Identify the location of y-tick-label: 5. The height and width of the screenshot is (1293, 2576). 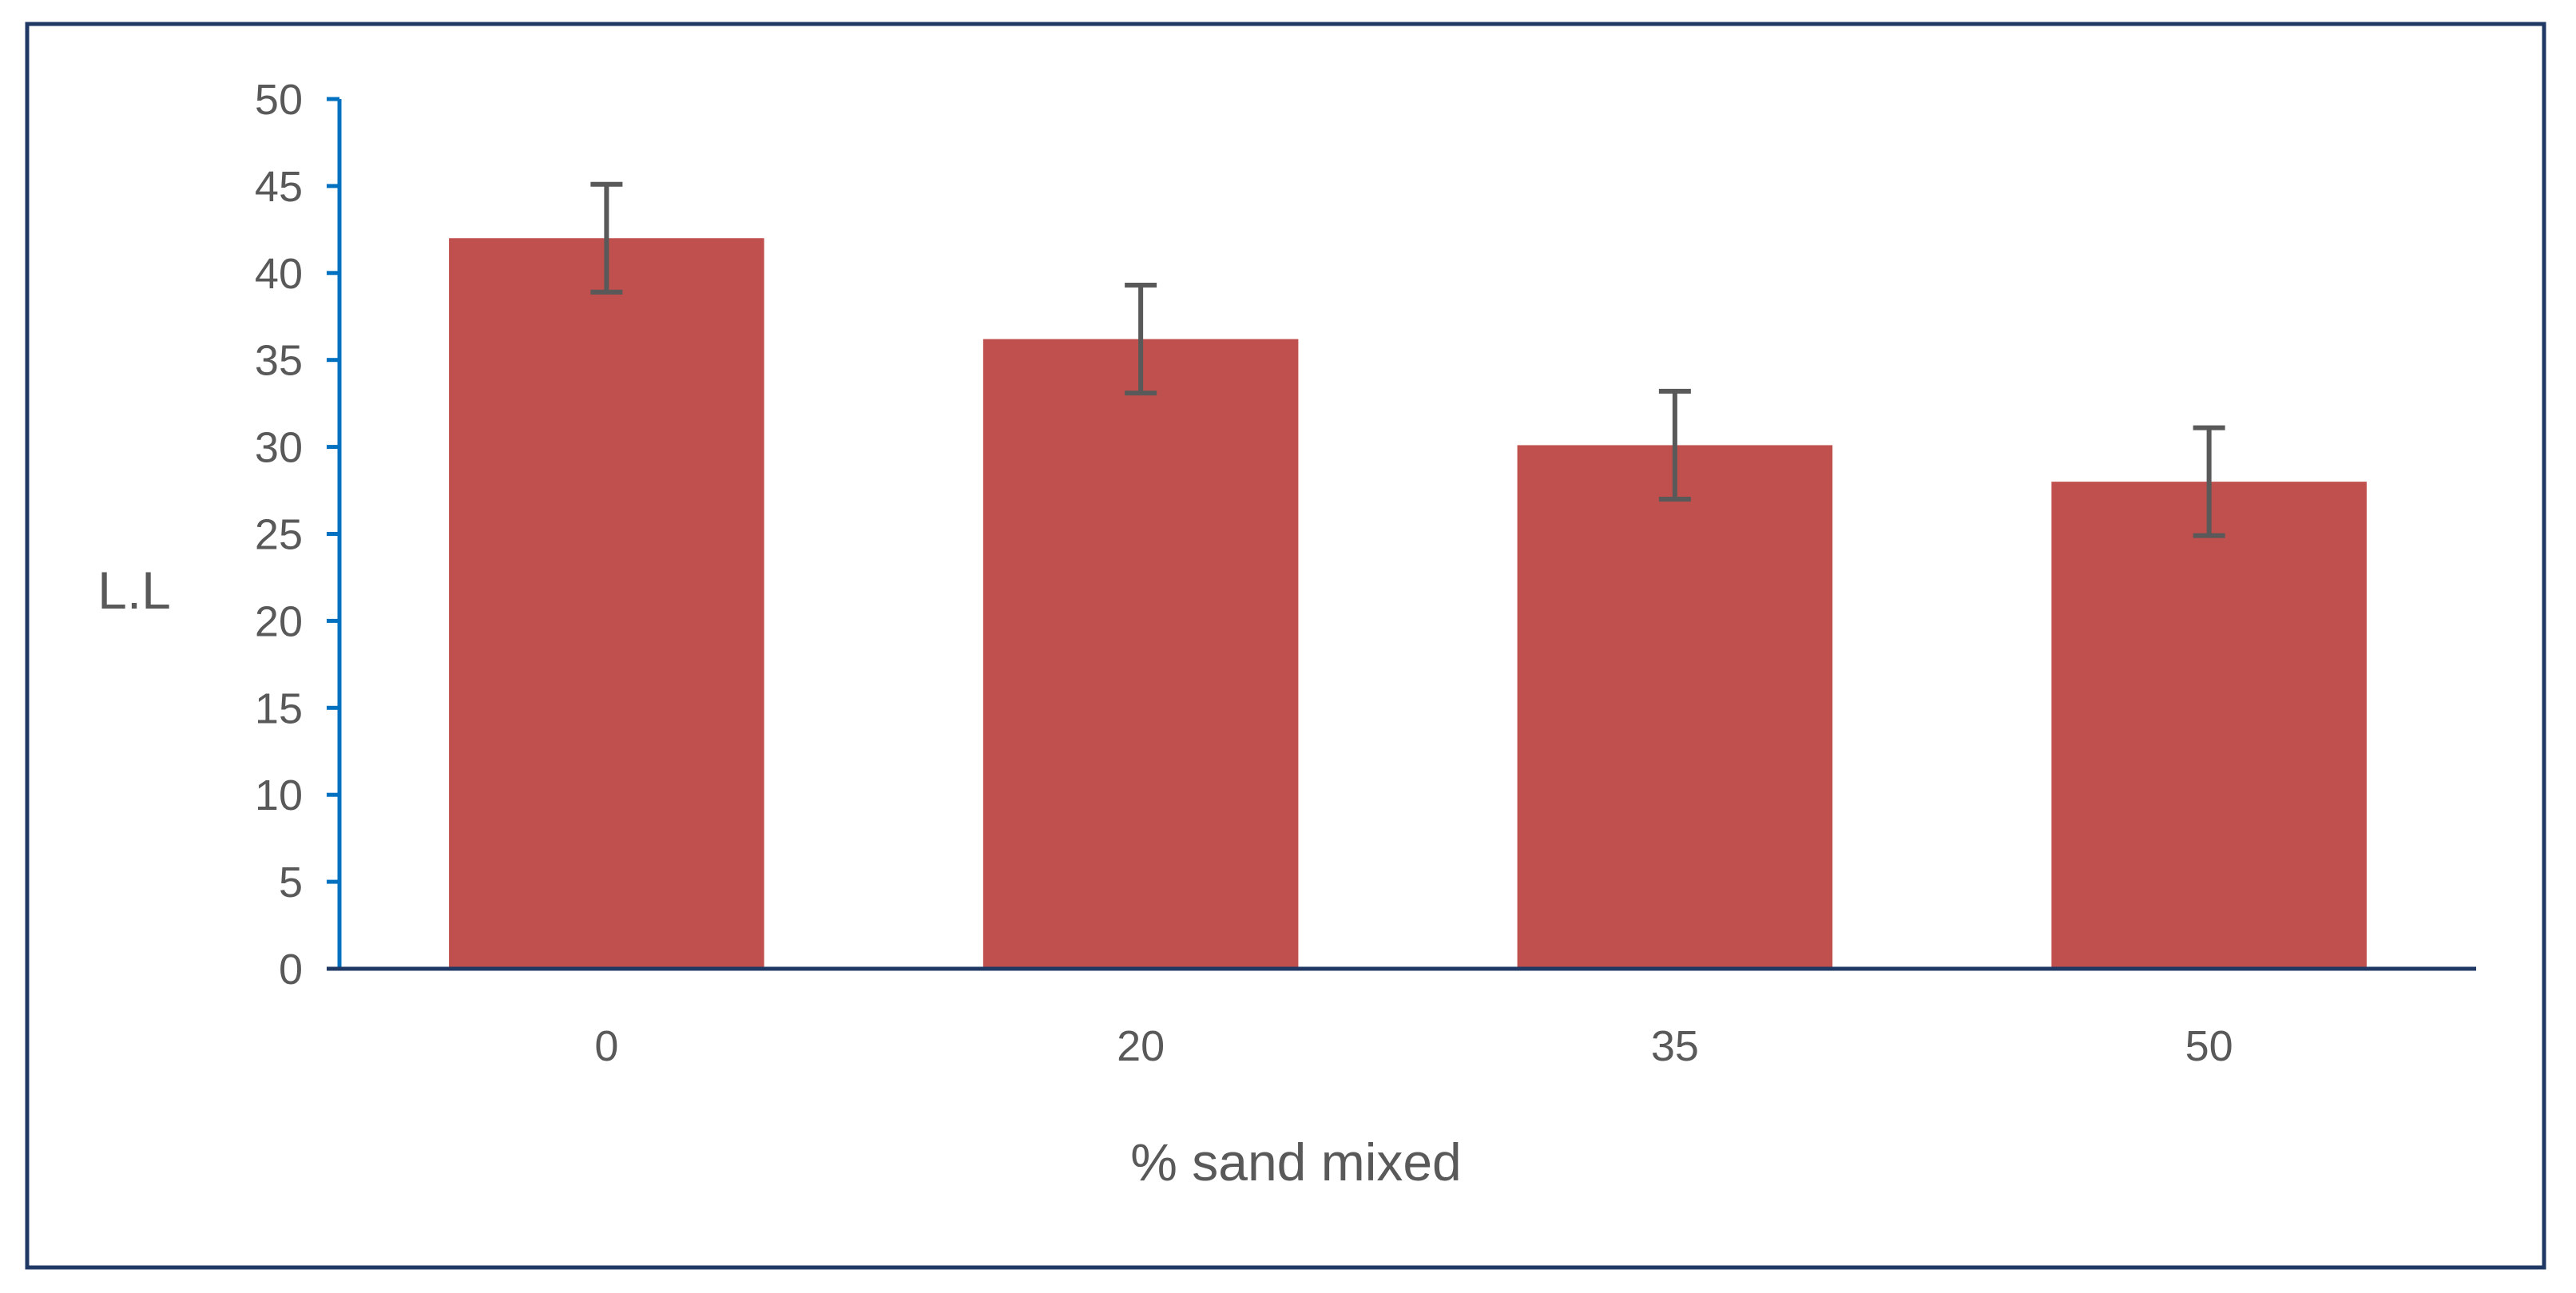
(291, 882).